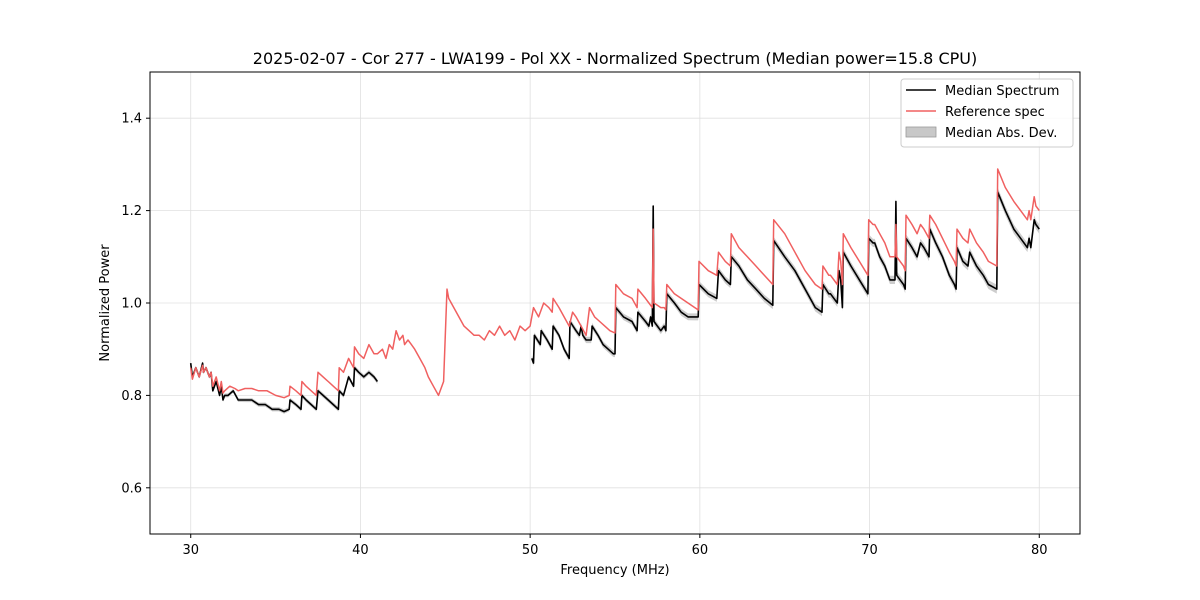 The height and width of the screenshot is (600, 1200). I want to click on median-spectrum-line, so click(785, 277).